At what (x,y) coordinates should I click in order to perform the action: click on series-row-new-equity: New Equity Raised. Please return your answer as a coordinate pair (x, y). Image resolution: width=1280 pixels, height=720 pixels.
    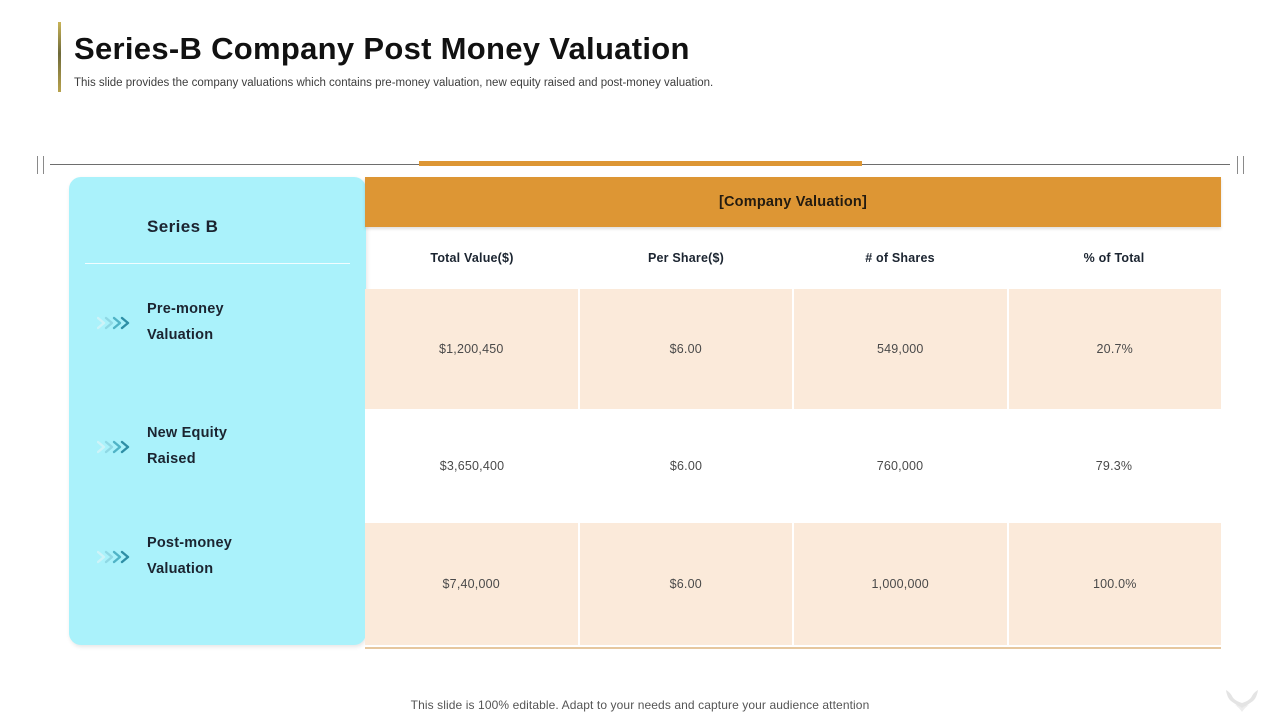
    Looking at the image, I should click on (226, 447).